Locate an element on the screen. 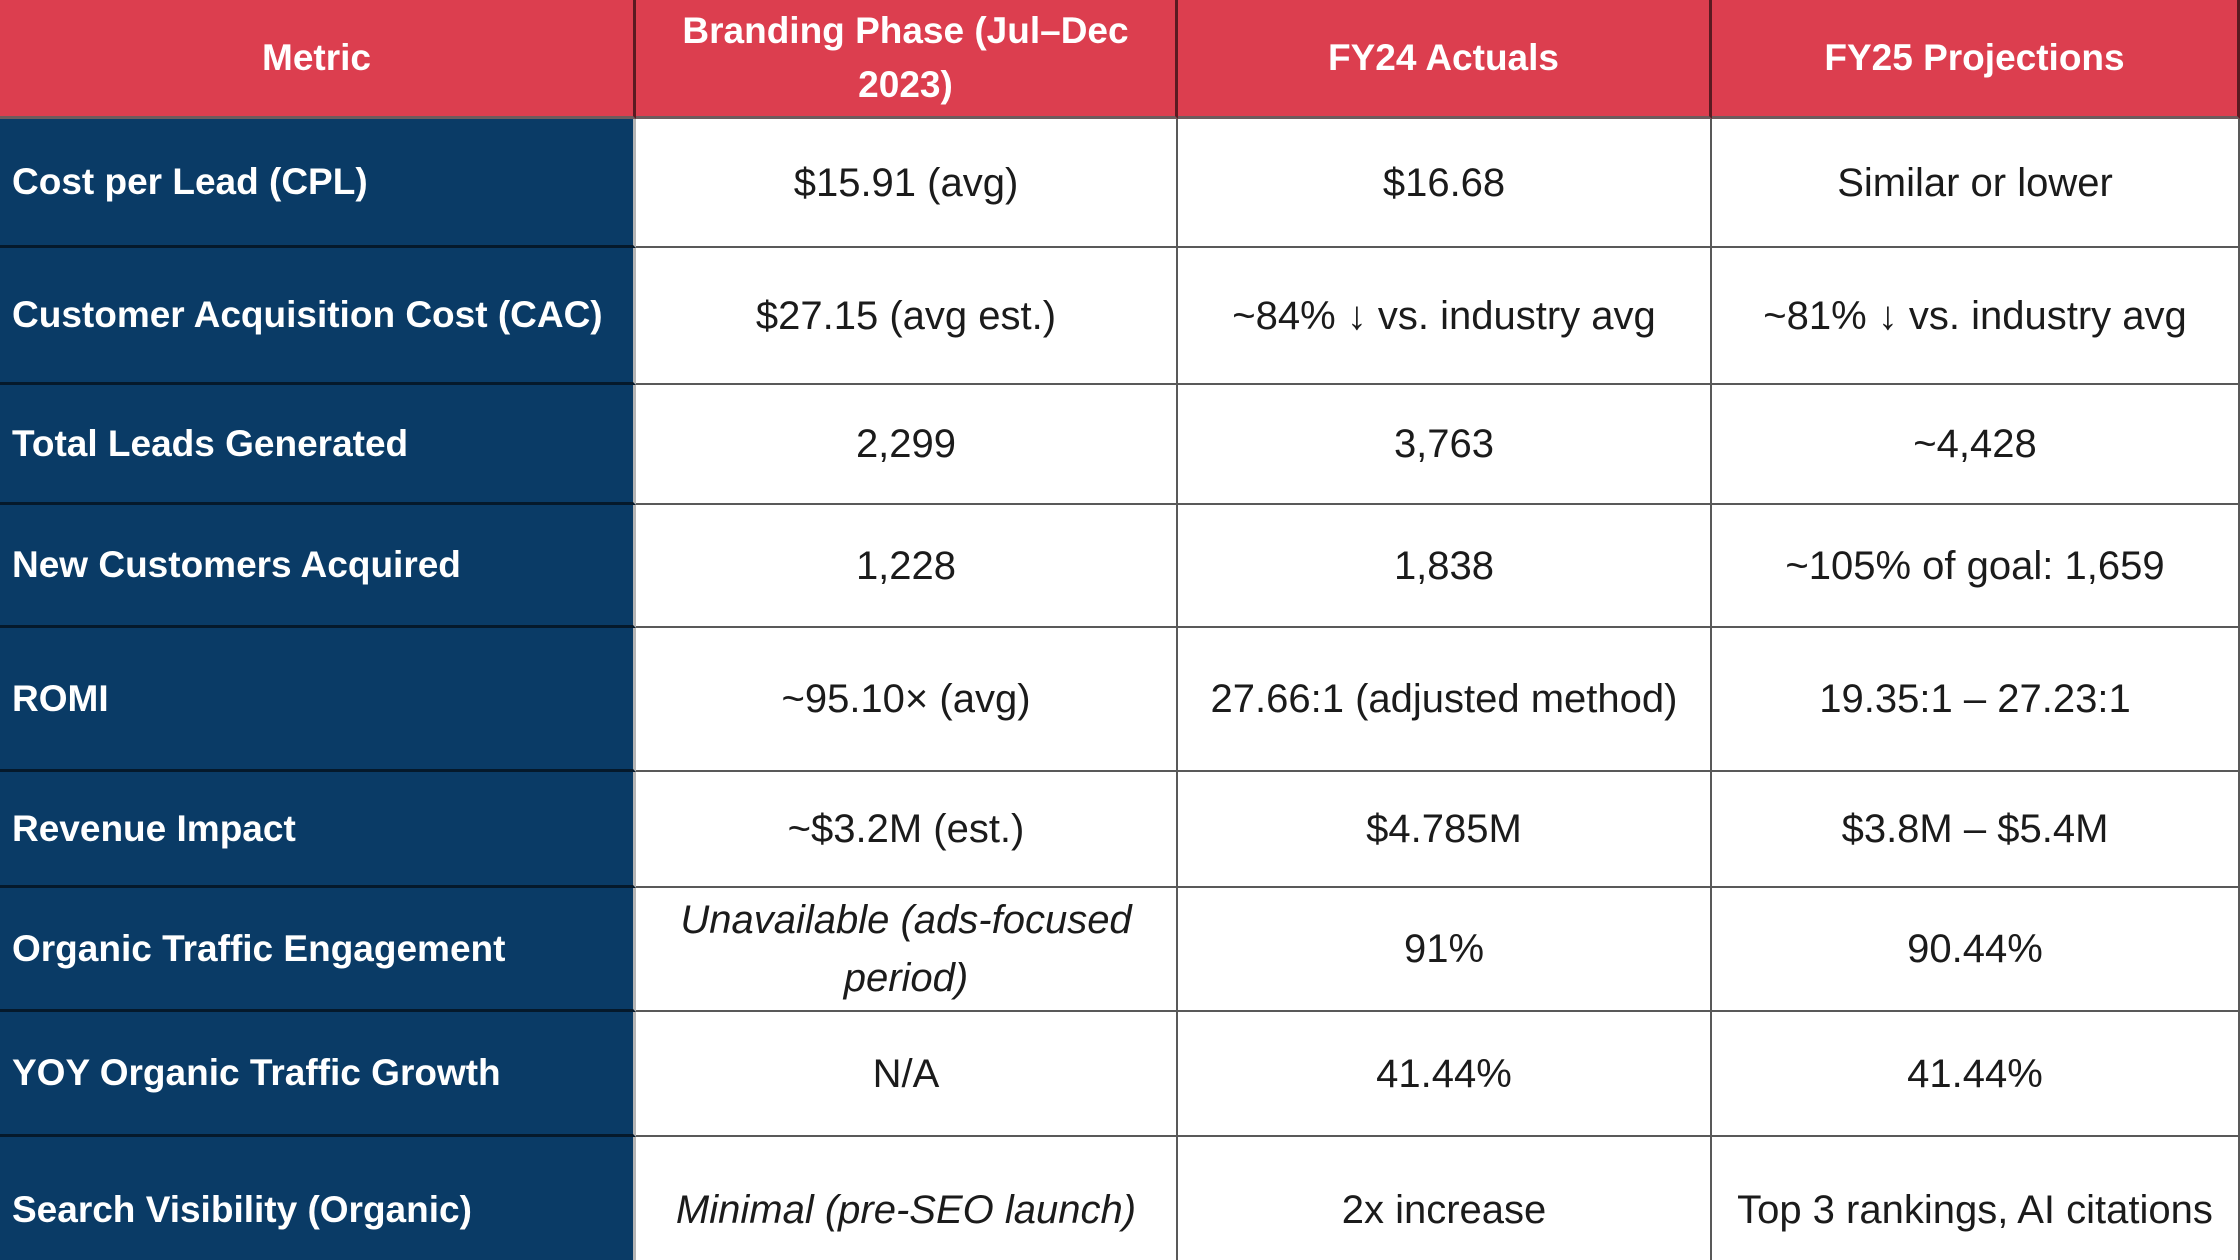  header-cell-fy25-projections: FY25 Projections is located at coordinates (1976, 59).